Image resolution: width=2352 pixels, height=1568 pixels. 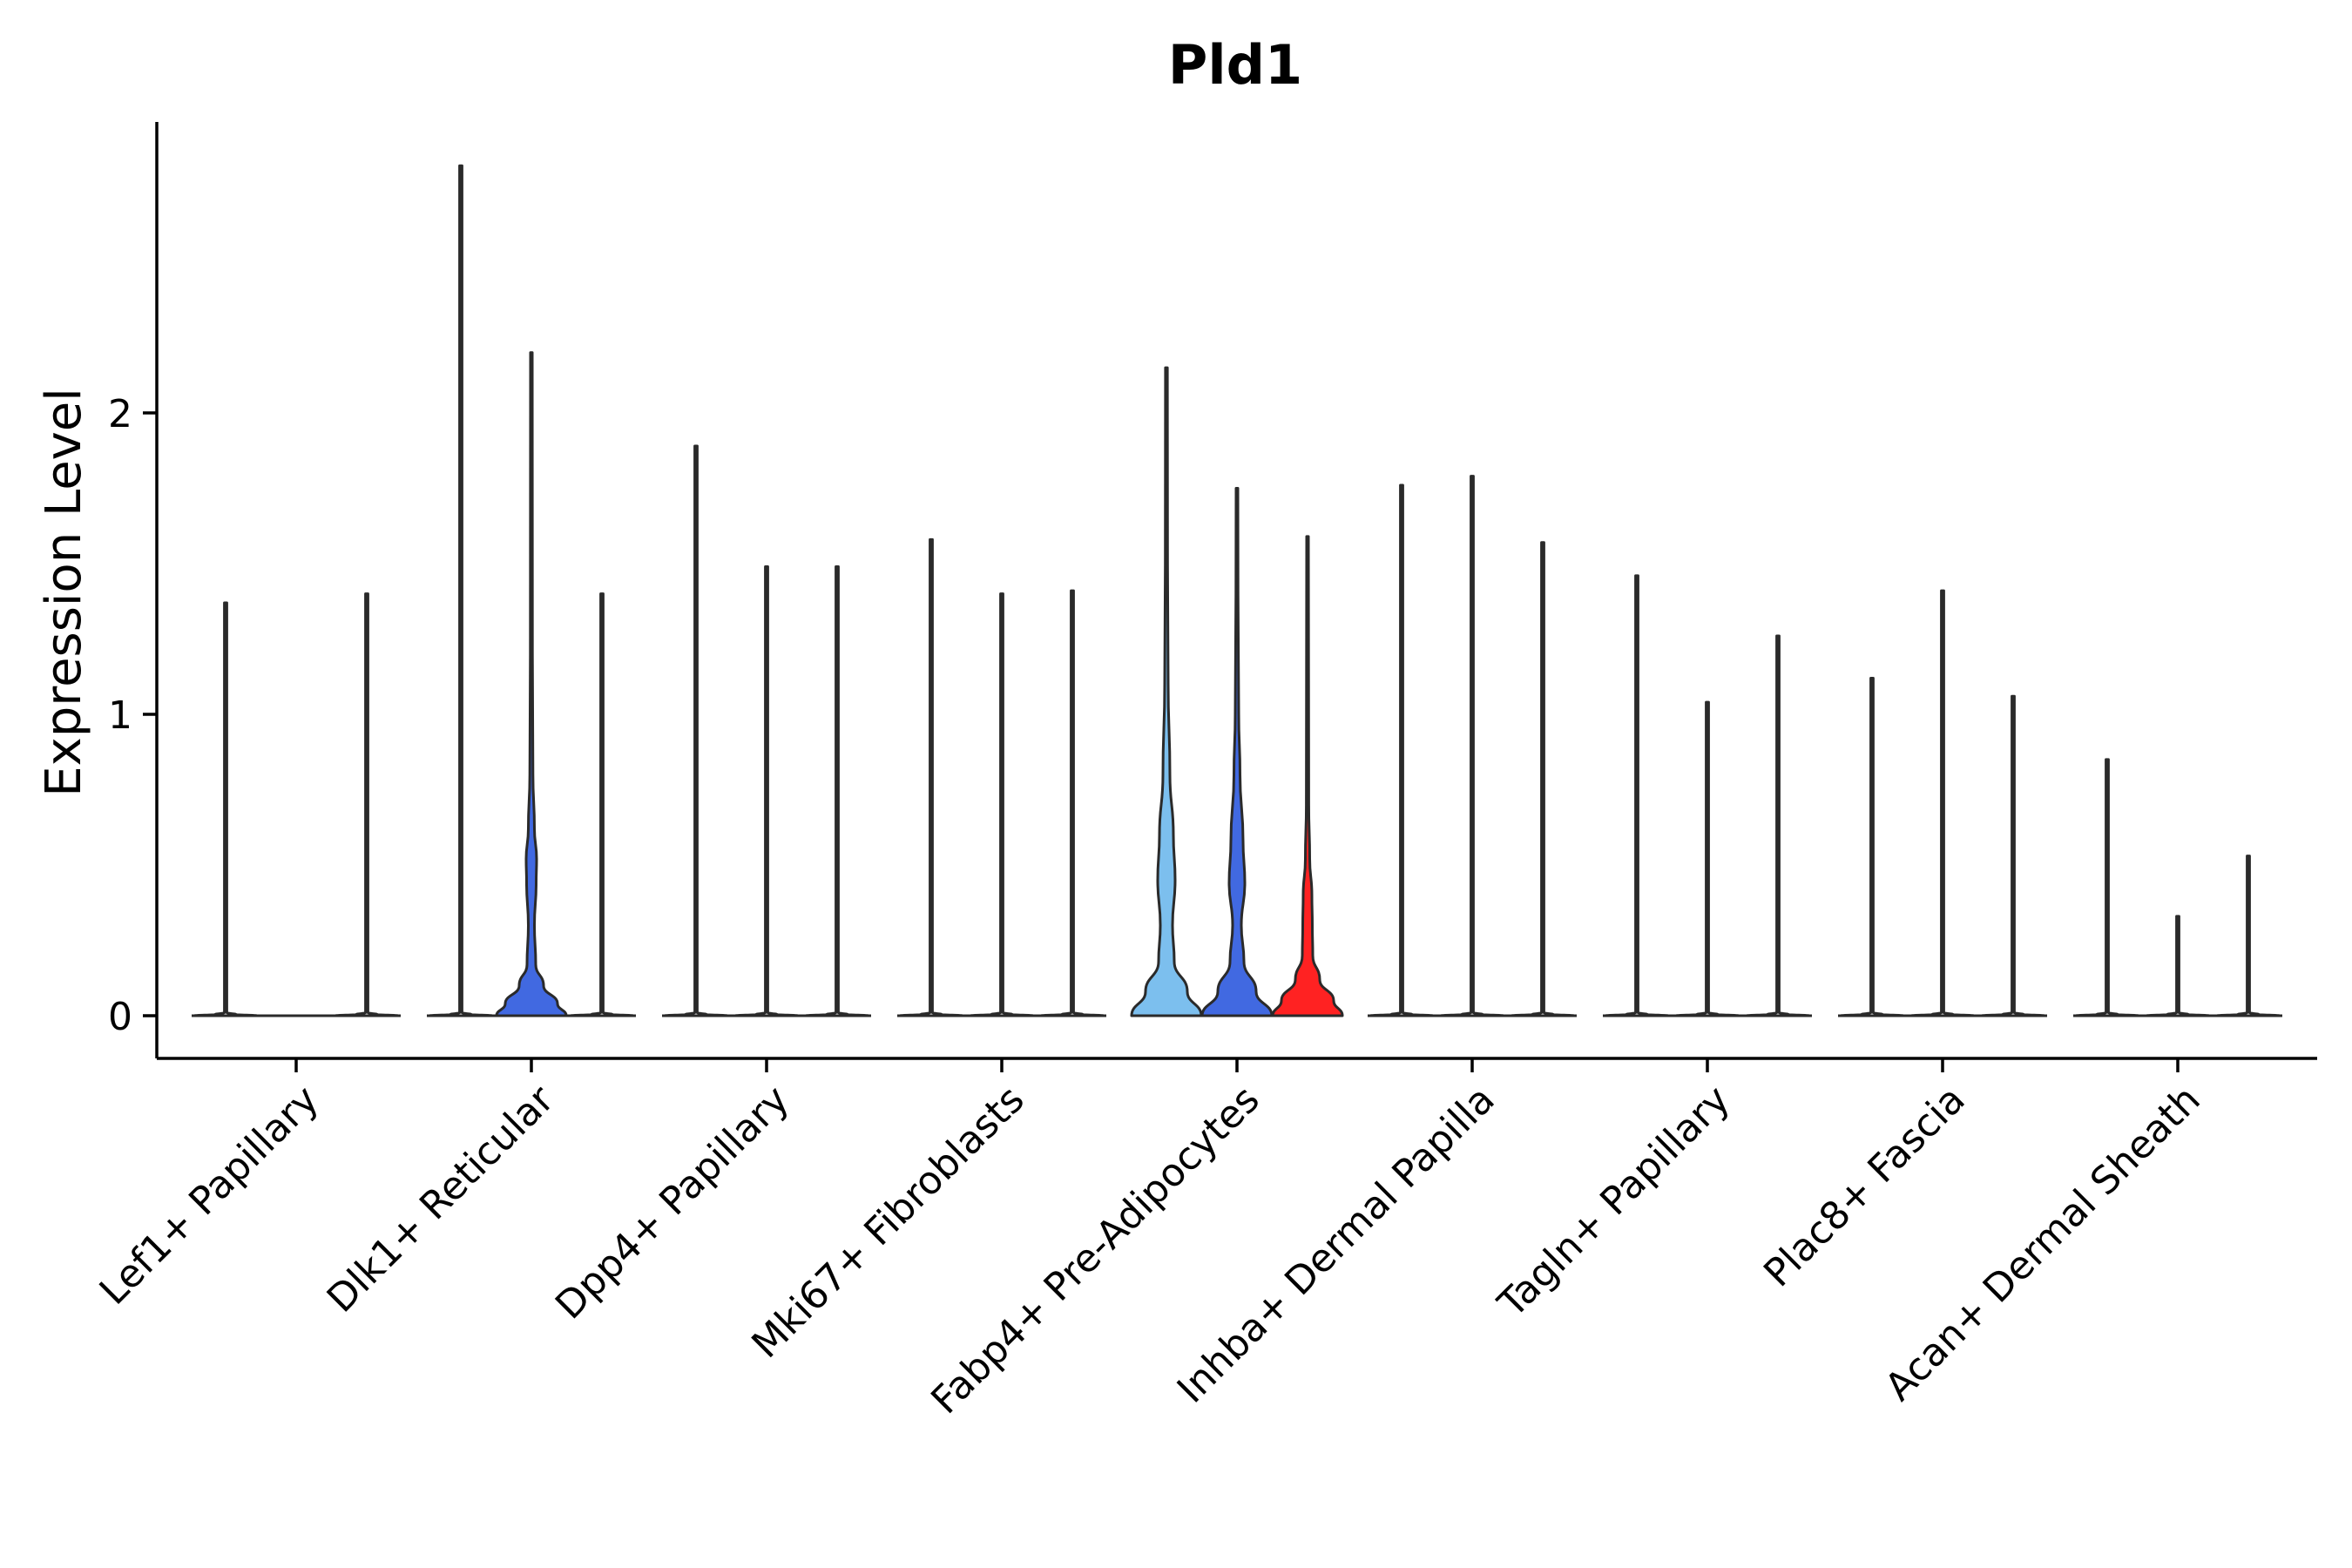 What do you see at coordinates (120, 1017) in the screenshot?
I see `y-tick-label: 0` at bounding box center [120, 1017].